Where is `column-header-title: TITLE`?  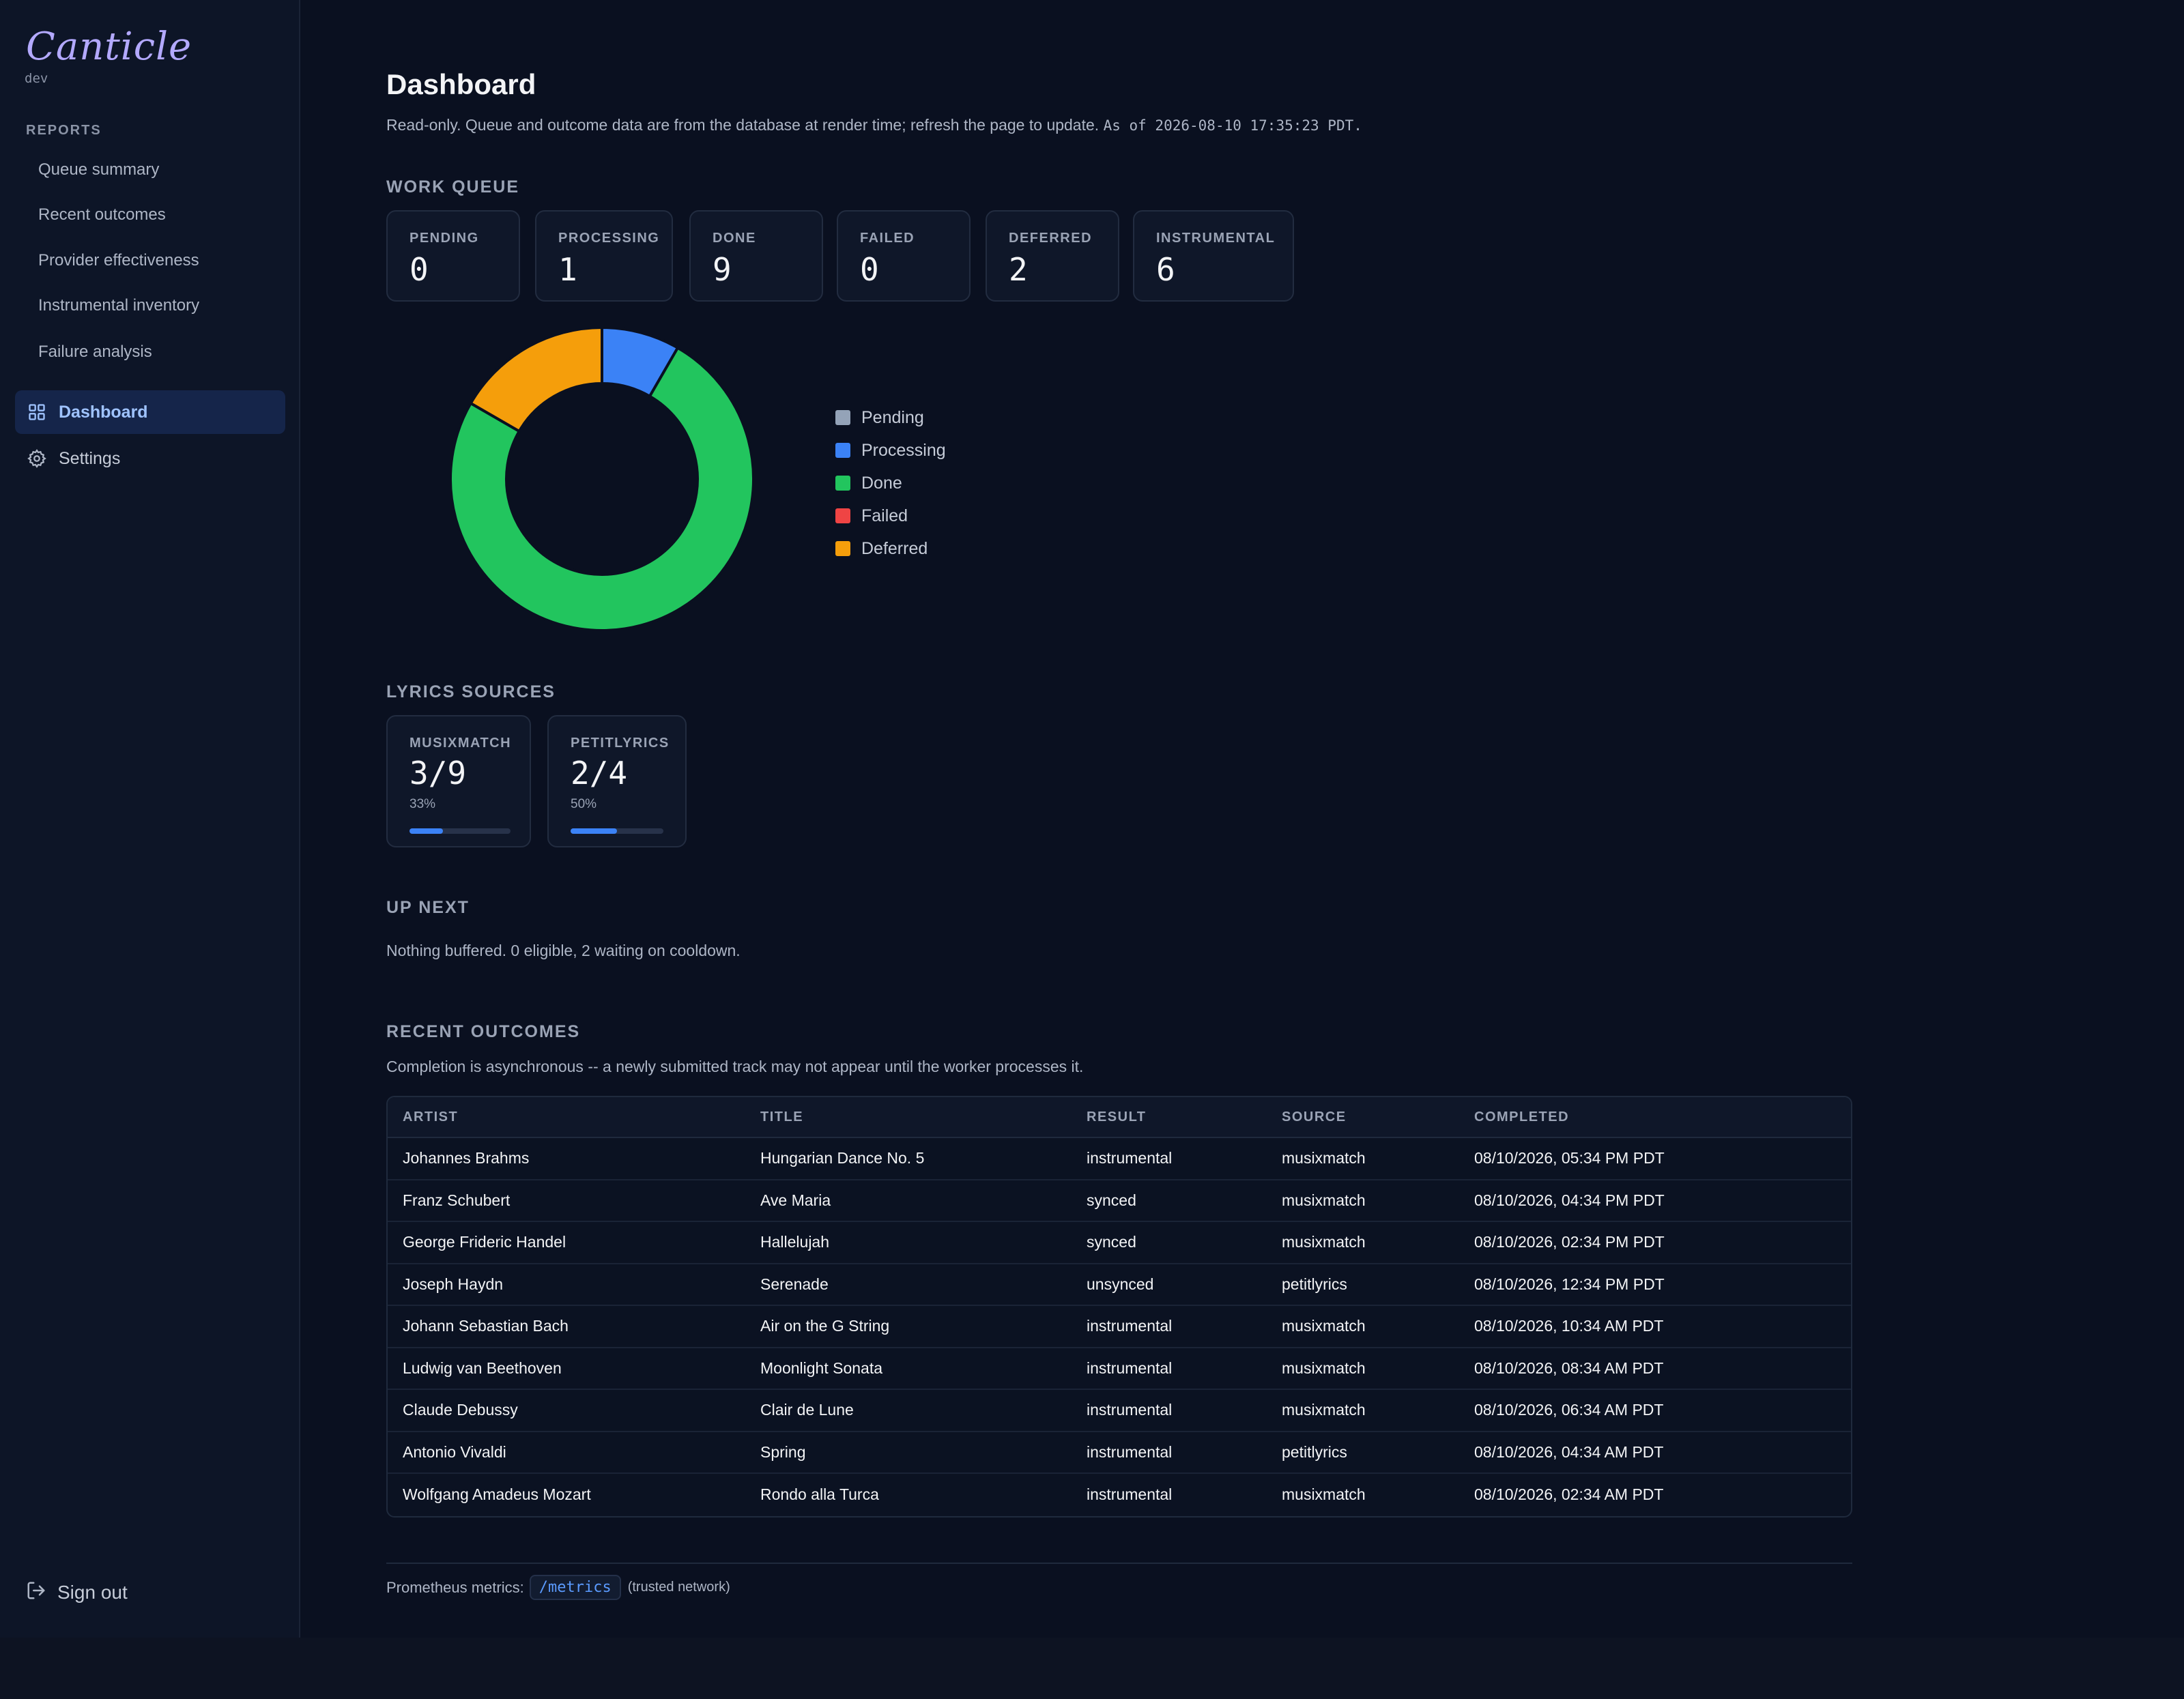
column-header-title: TITLE is located at coordinates (782, 1116).